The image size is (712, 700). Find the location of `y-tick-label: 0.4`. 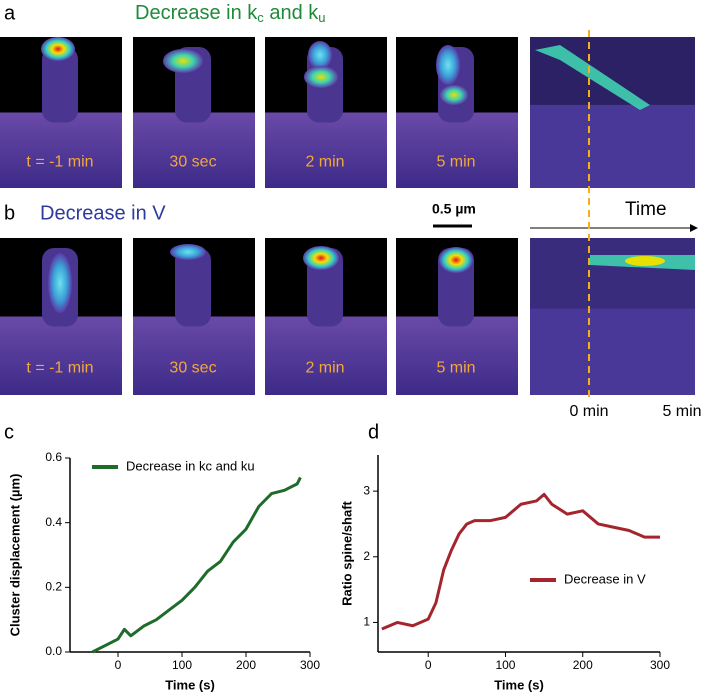

y-tick-label: 0.4 is located at coordinates (53, 522).